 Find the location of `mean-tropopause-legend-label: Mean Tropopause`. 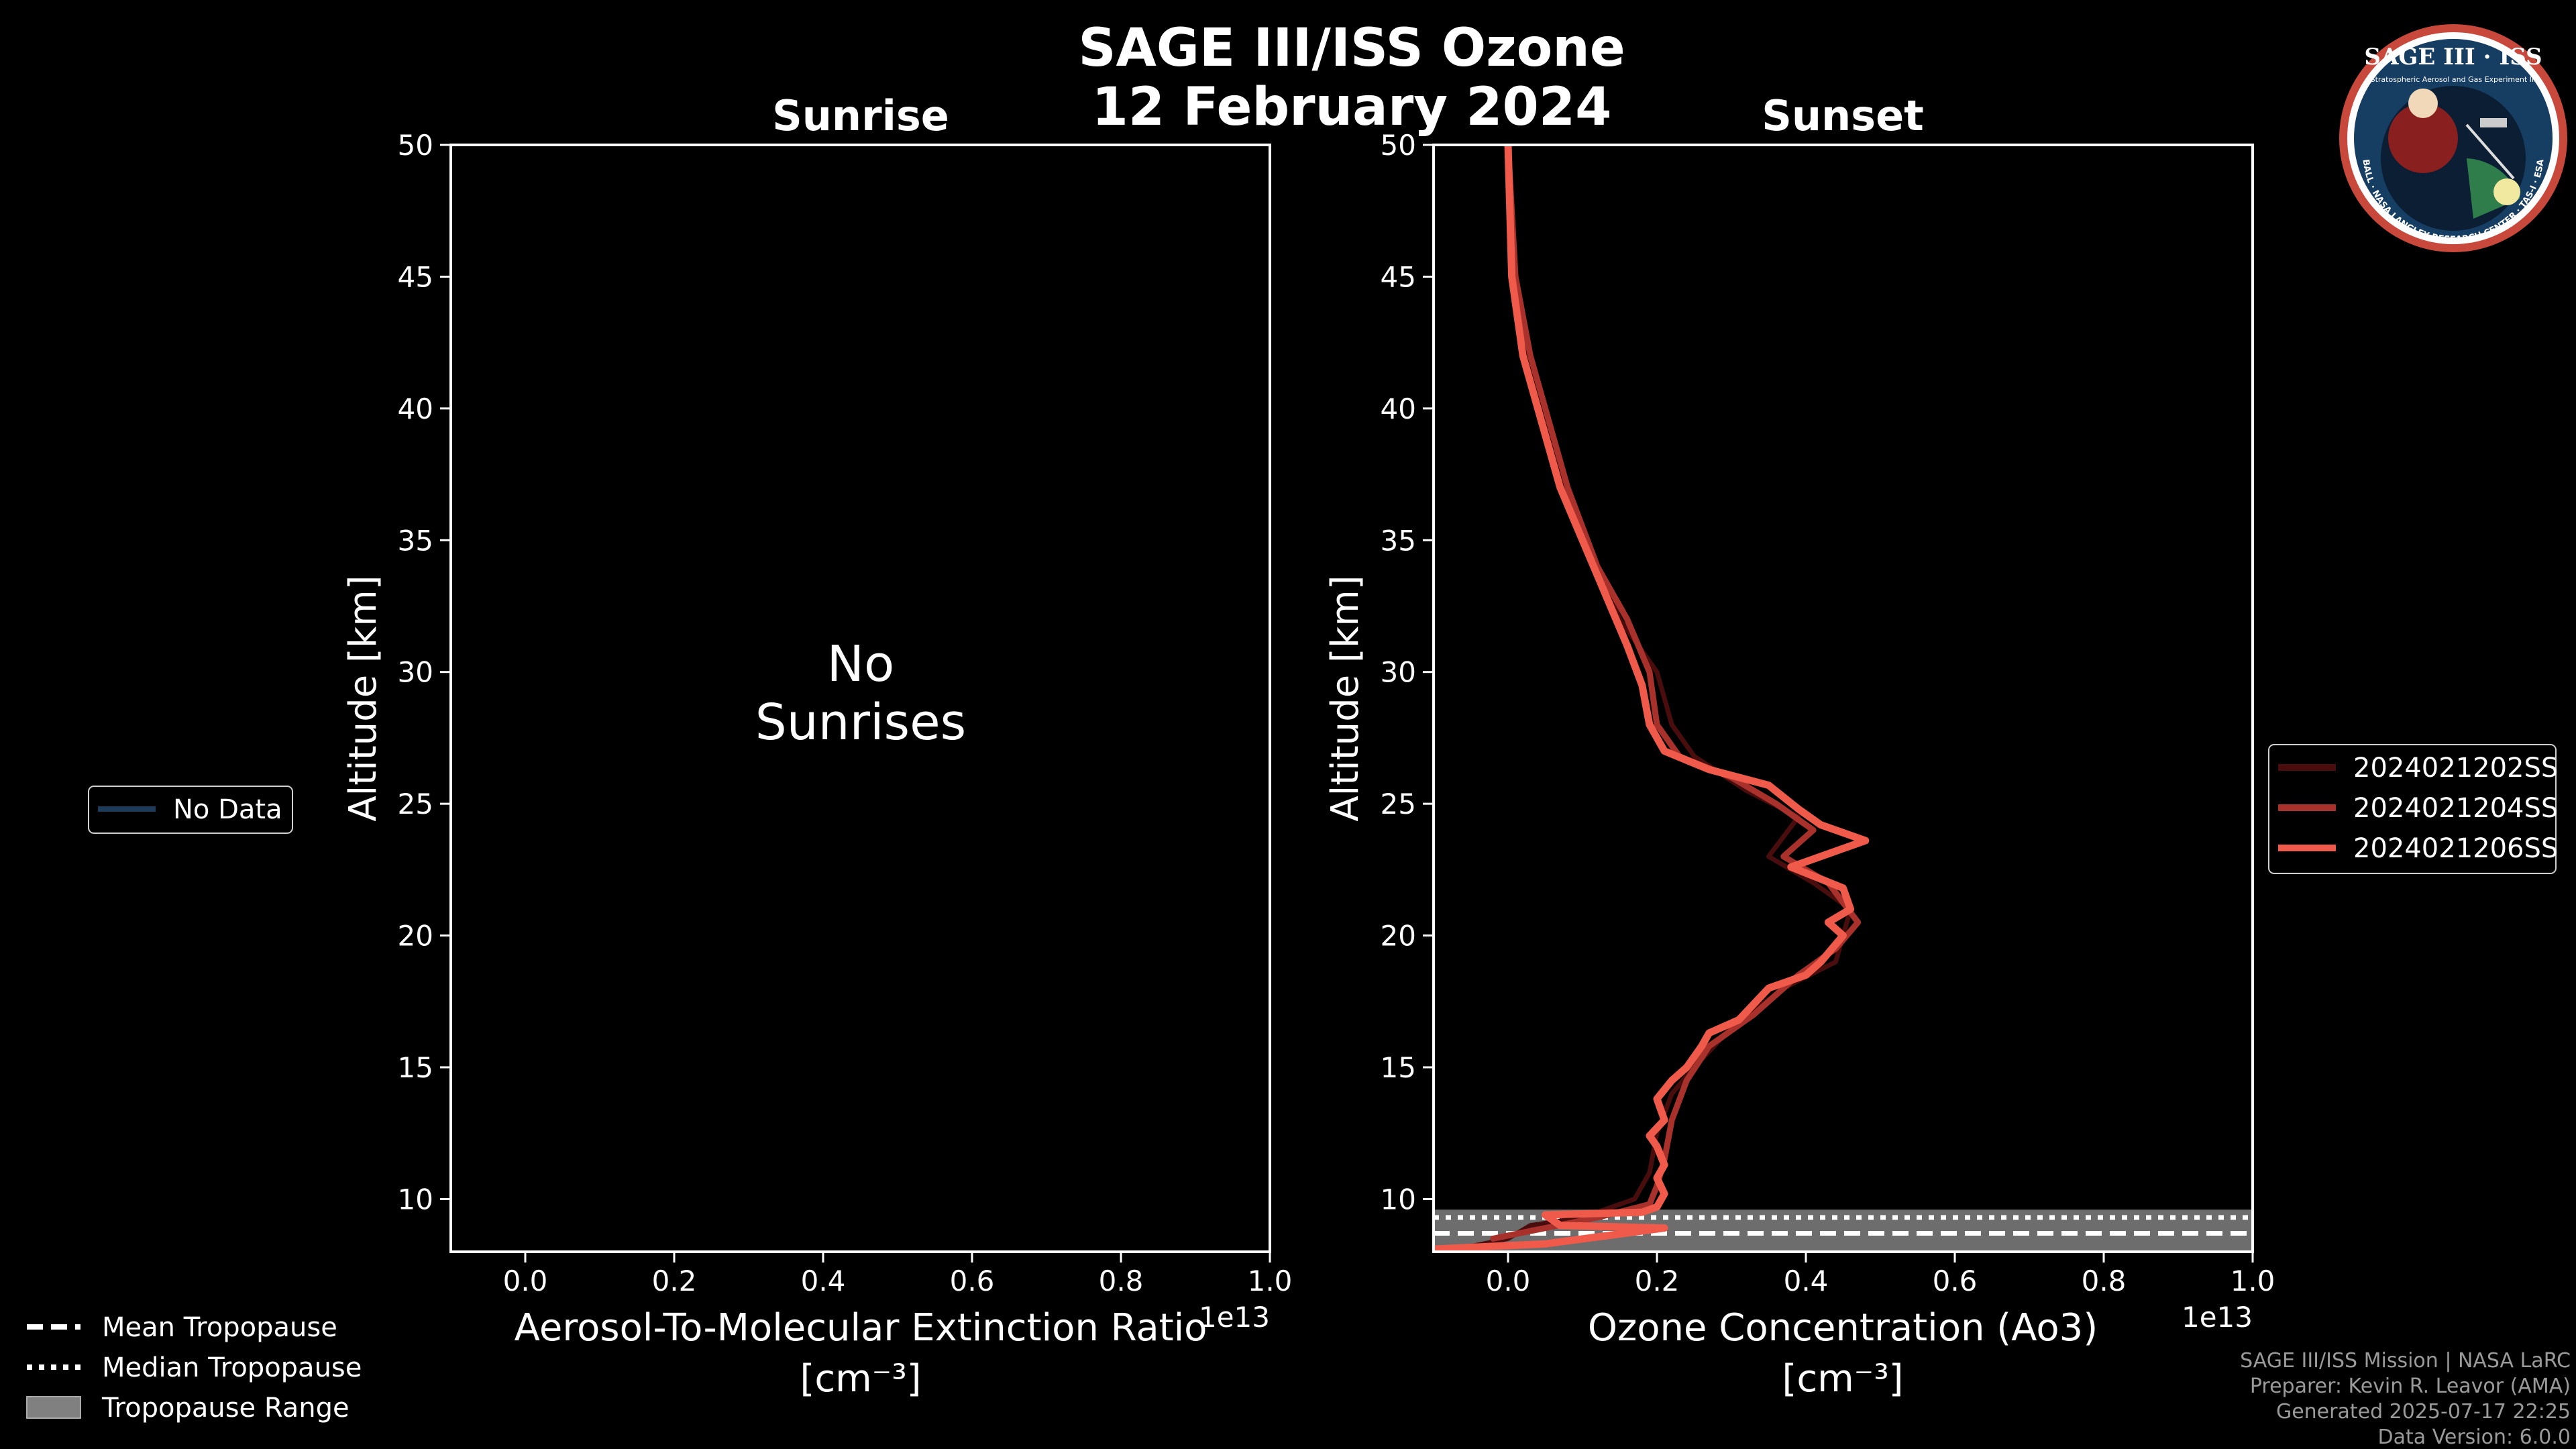

mean-tropopause-legend-label: Mean Tropopause is located at coordinates (219, 1327).